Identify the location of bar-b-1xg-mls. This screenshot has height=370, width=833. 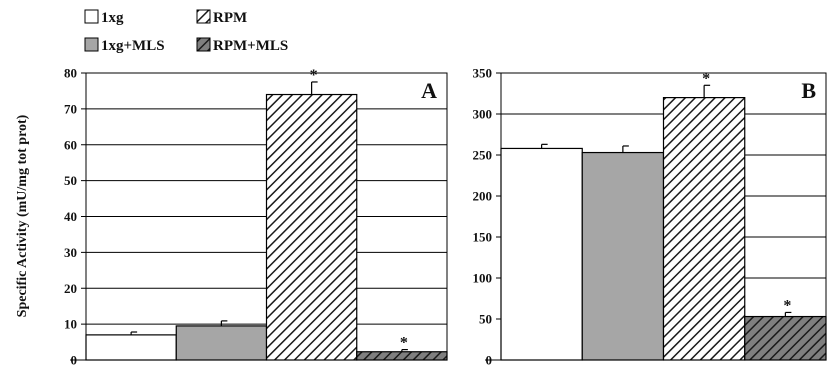
(623, 256).